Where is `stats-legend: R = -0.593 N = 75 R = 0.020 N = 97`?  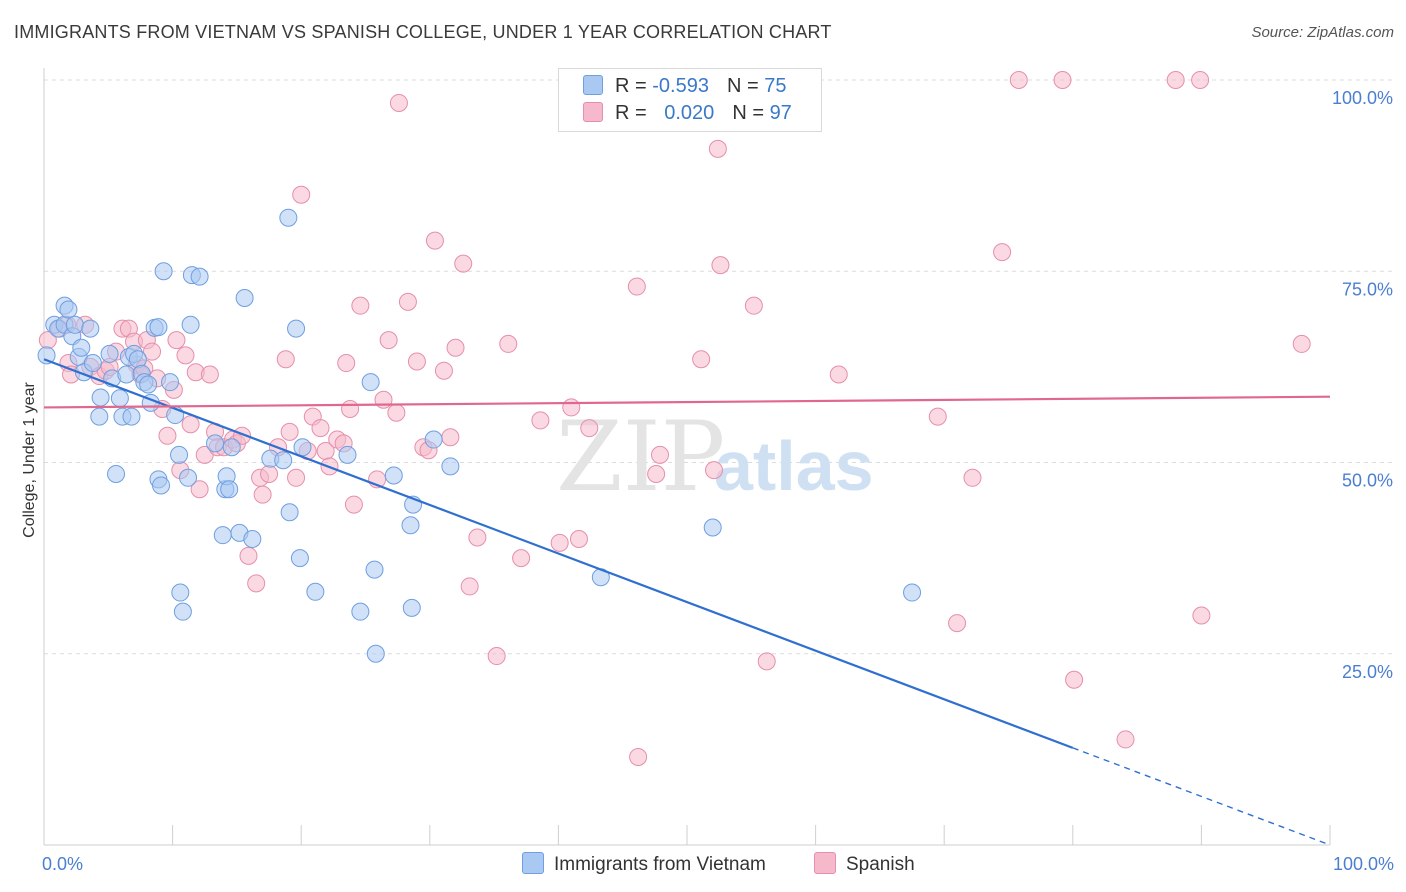 stats-legend: R = -0.593 N = 75 R = 0.020 N = 97 is located at coordinates (690, 100).